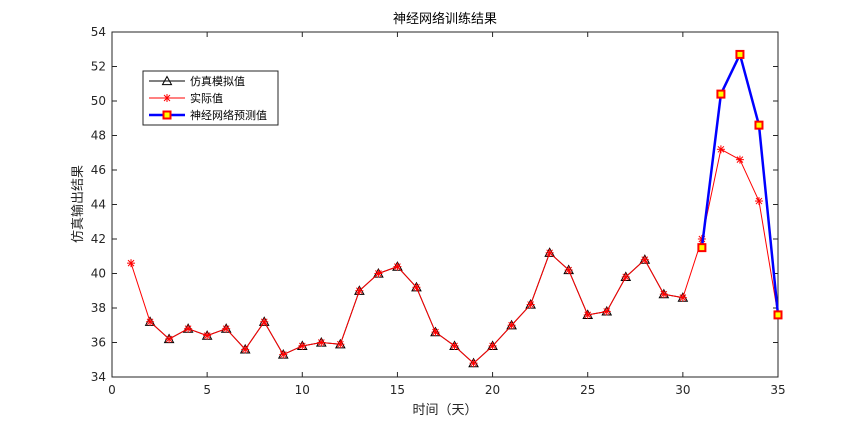  I want to click on legend-entry: 实际值, so click(186, 98).